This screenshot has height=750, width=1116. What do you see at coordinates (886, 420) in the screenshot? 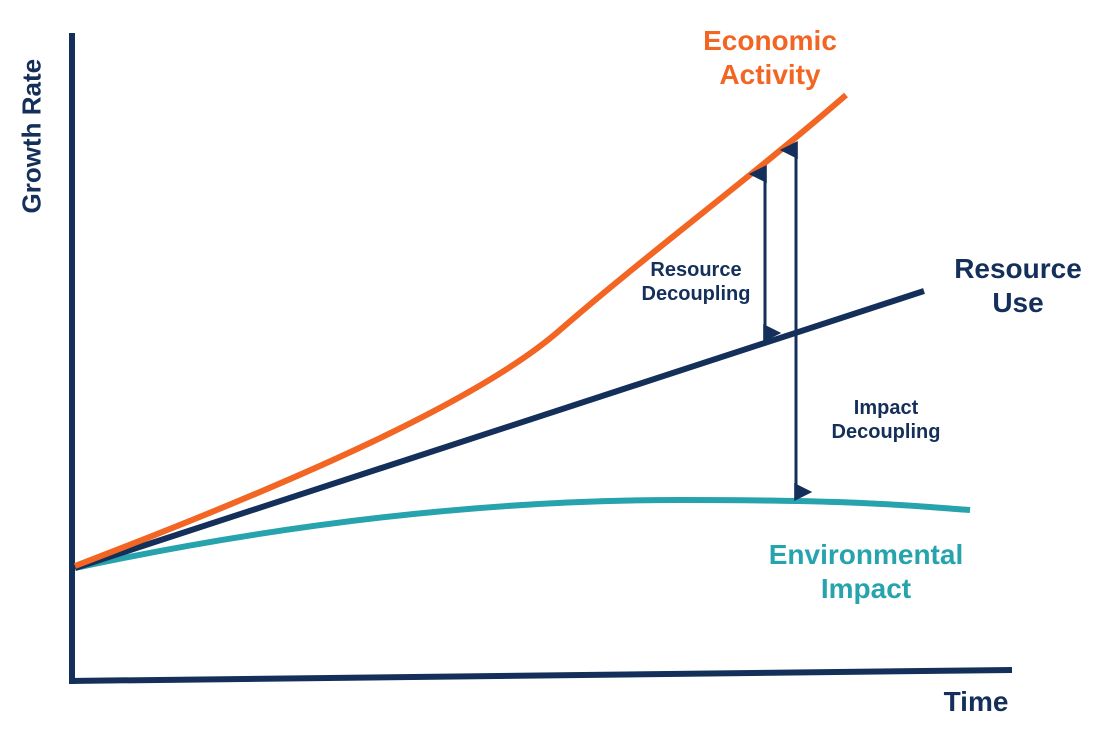
I see `impact-decoupling-label: Impact Decoupling` at bounding box center [886, 420].